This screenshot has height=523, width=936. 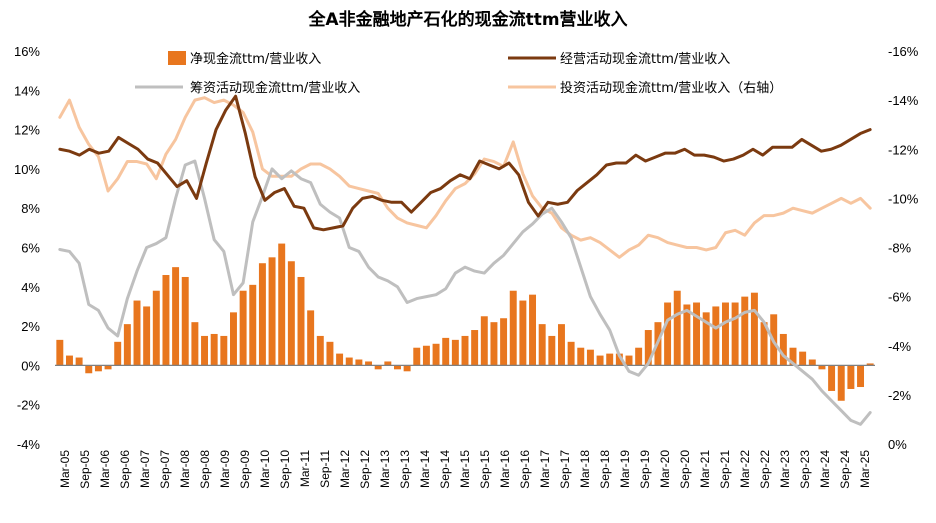 What do you see at coordinates (467, 19) in the screenshot?
I see `chart-title: 全A非金融地产石化的现金流ttm营业收入` at bounding box center [467, 19].